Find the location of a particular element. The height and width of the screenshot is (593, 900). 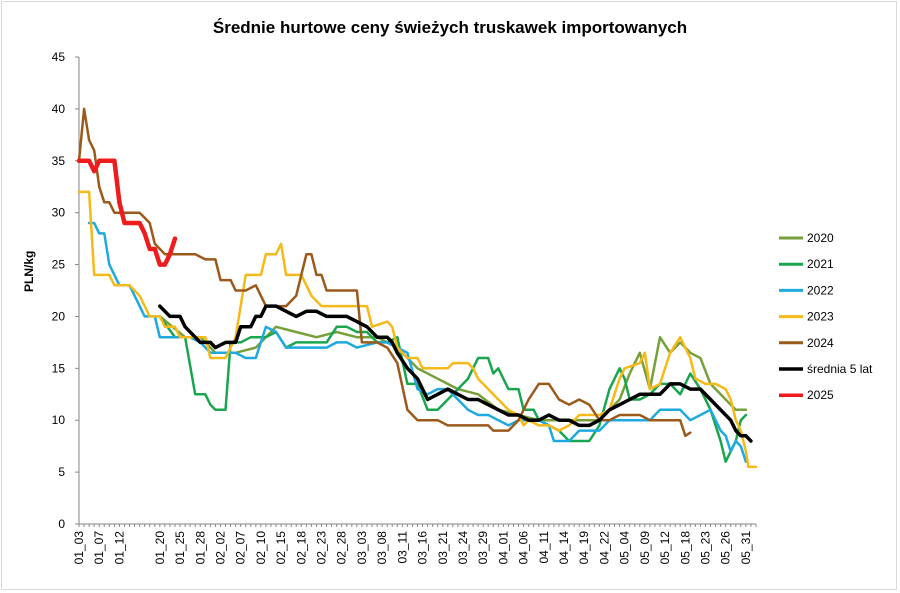

legend-label: 2025 is located at coordinates (820, 395).